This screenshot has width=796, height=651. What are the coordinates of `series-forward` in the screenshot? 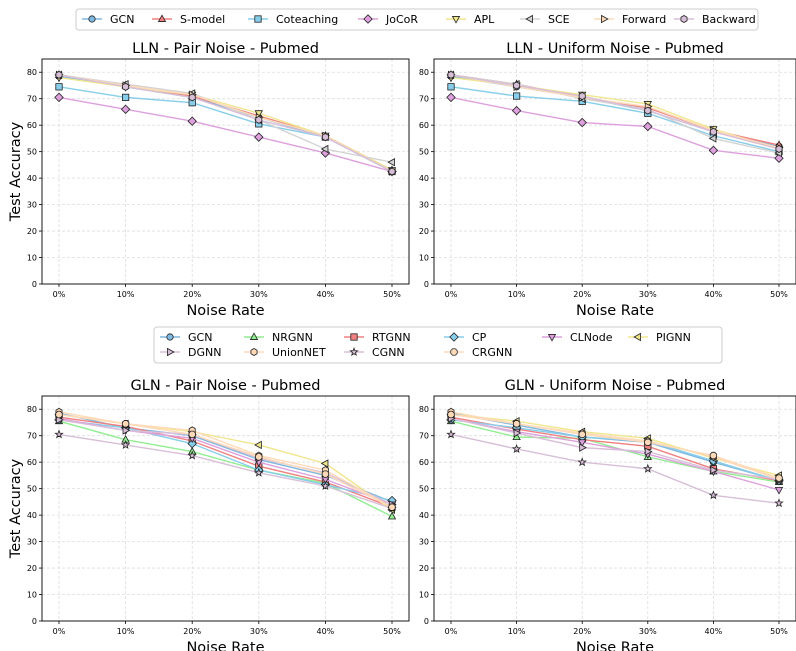 It's located at (226, 123).